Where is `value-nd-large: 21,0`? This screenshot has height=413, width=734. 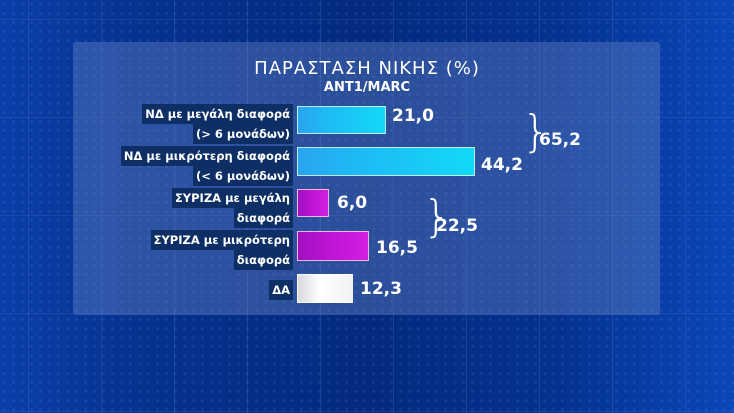 value-nd-large: 21,0 is located at coordinates (413, 116).